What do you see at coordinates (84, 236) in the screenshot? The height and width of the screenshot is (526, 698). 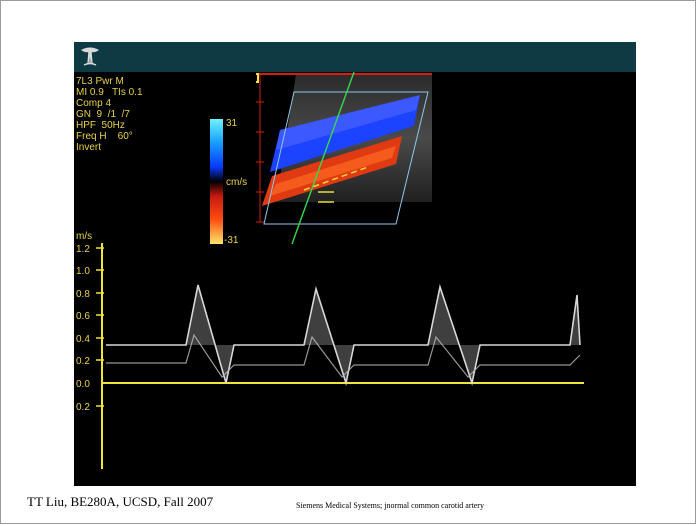 I see `waveform-unit-label: m/s` at bounding box center [84, 236].